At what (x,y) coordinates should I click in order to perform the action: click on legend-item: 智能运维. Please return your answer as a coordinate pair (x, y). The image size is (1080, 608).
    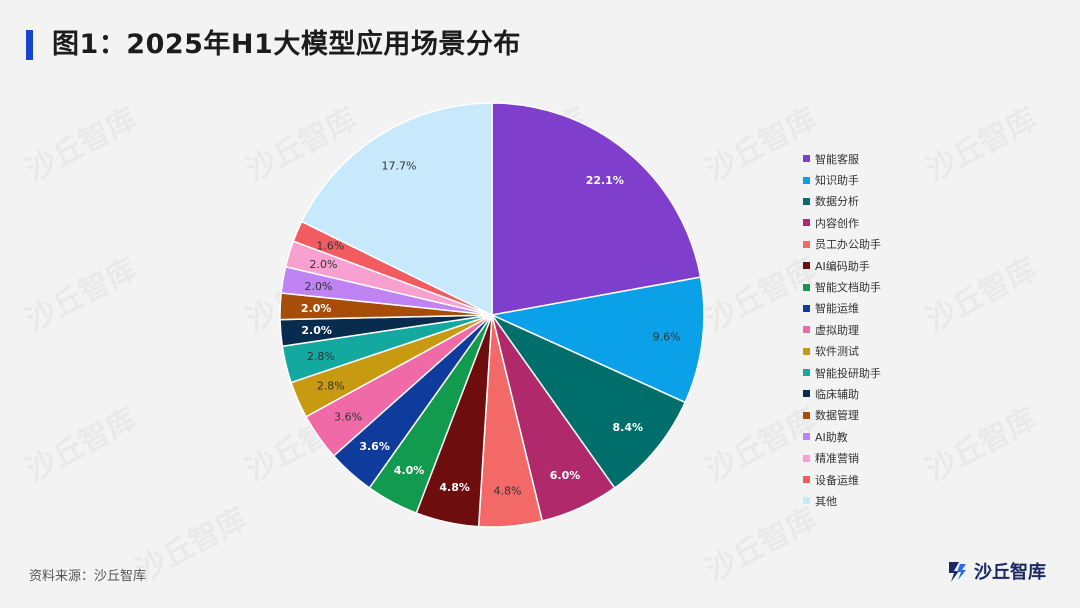
    Looking at the image, I should click on (842, 308).